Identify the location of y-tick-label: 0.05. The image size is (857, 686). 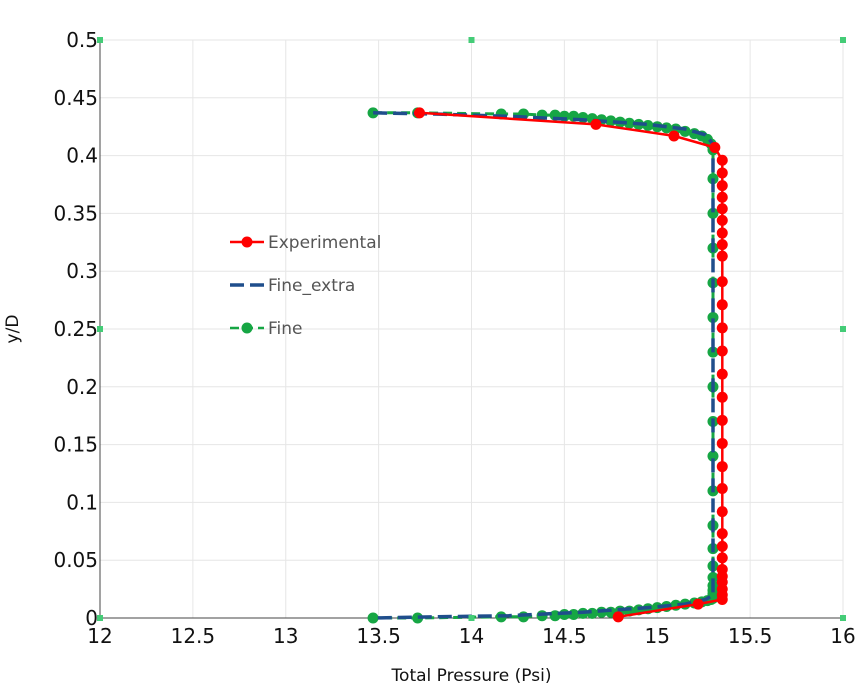
(75, 560).